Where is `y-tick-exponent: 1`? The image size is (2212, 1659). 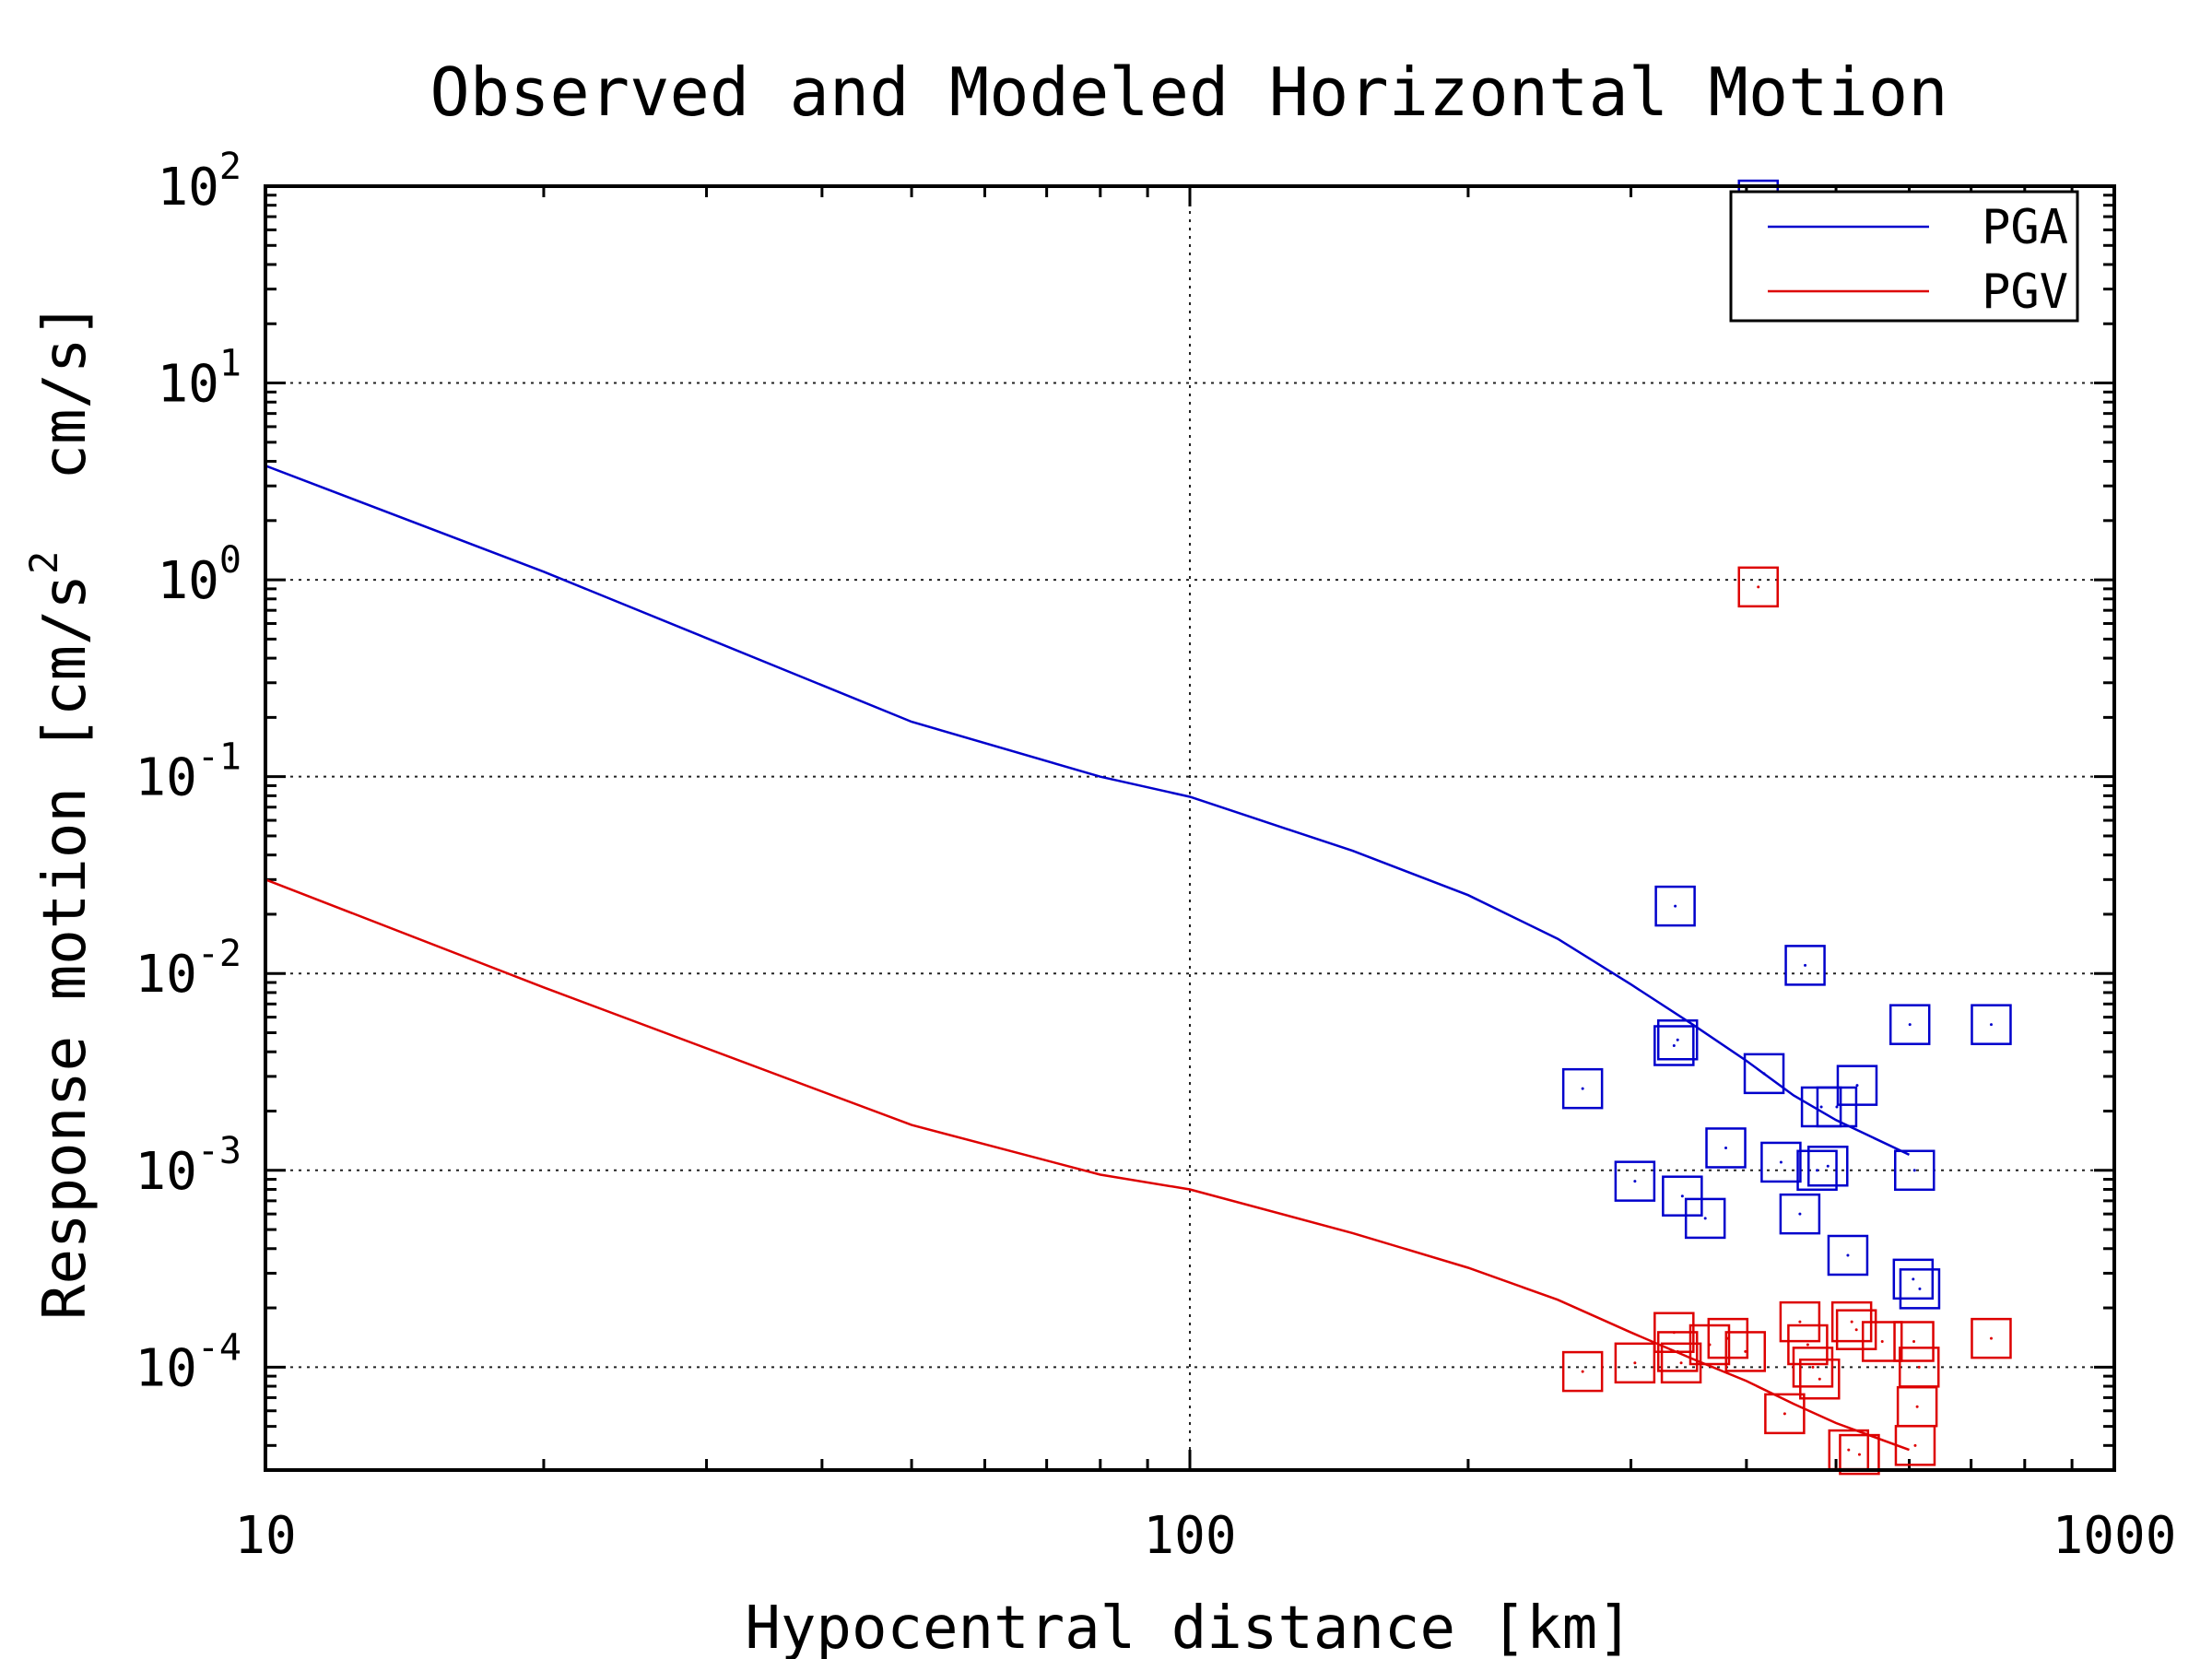
y-tick-exponent: 1 is located at coordinates (230, 364).